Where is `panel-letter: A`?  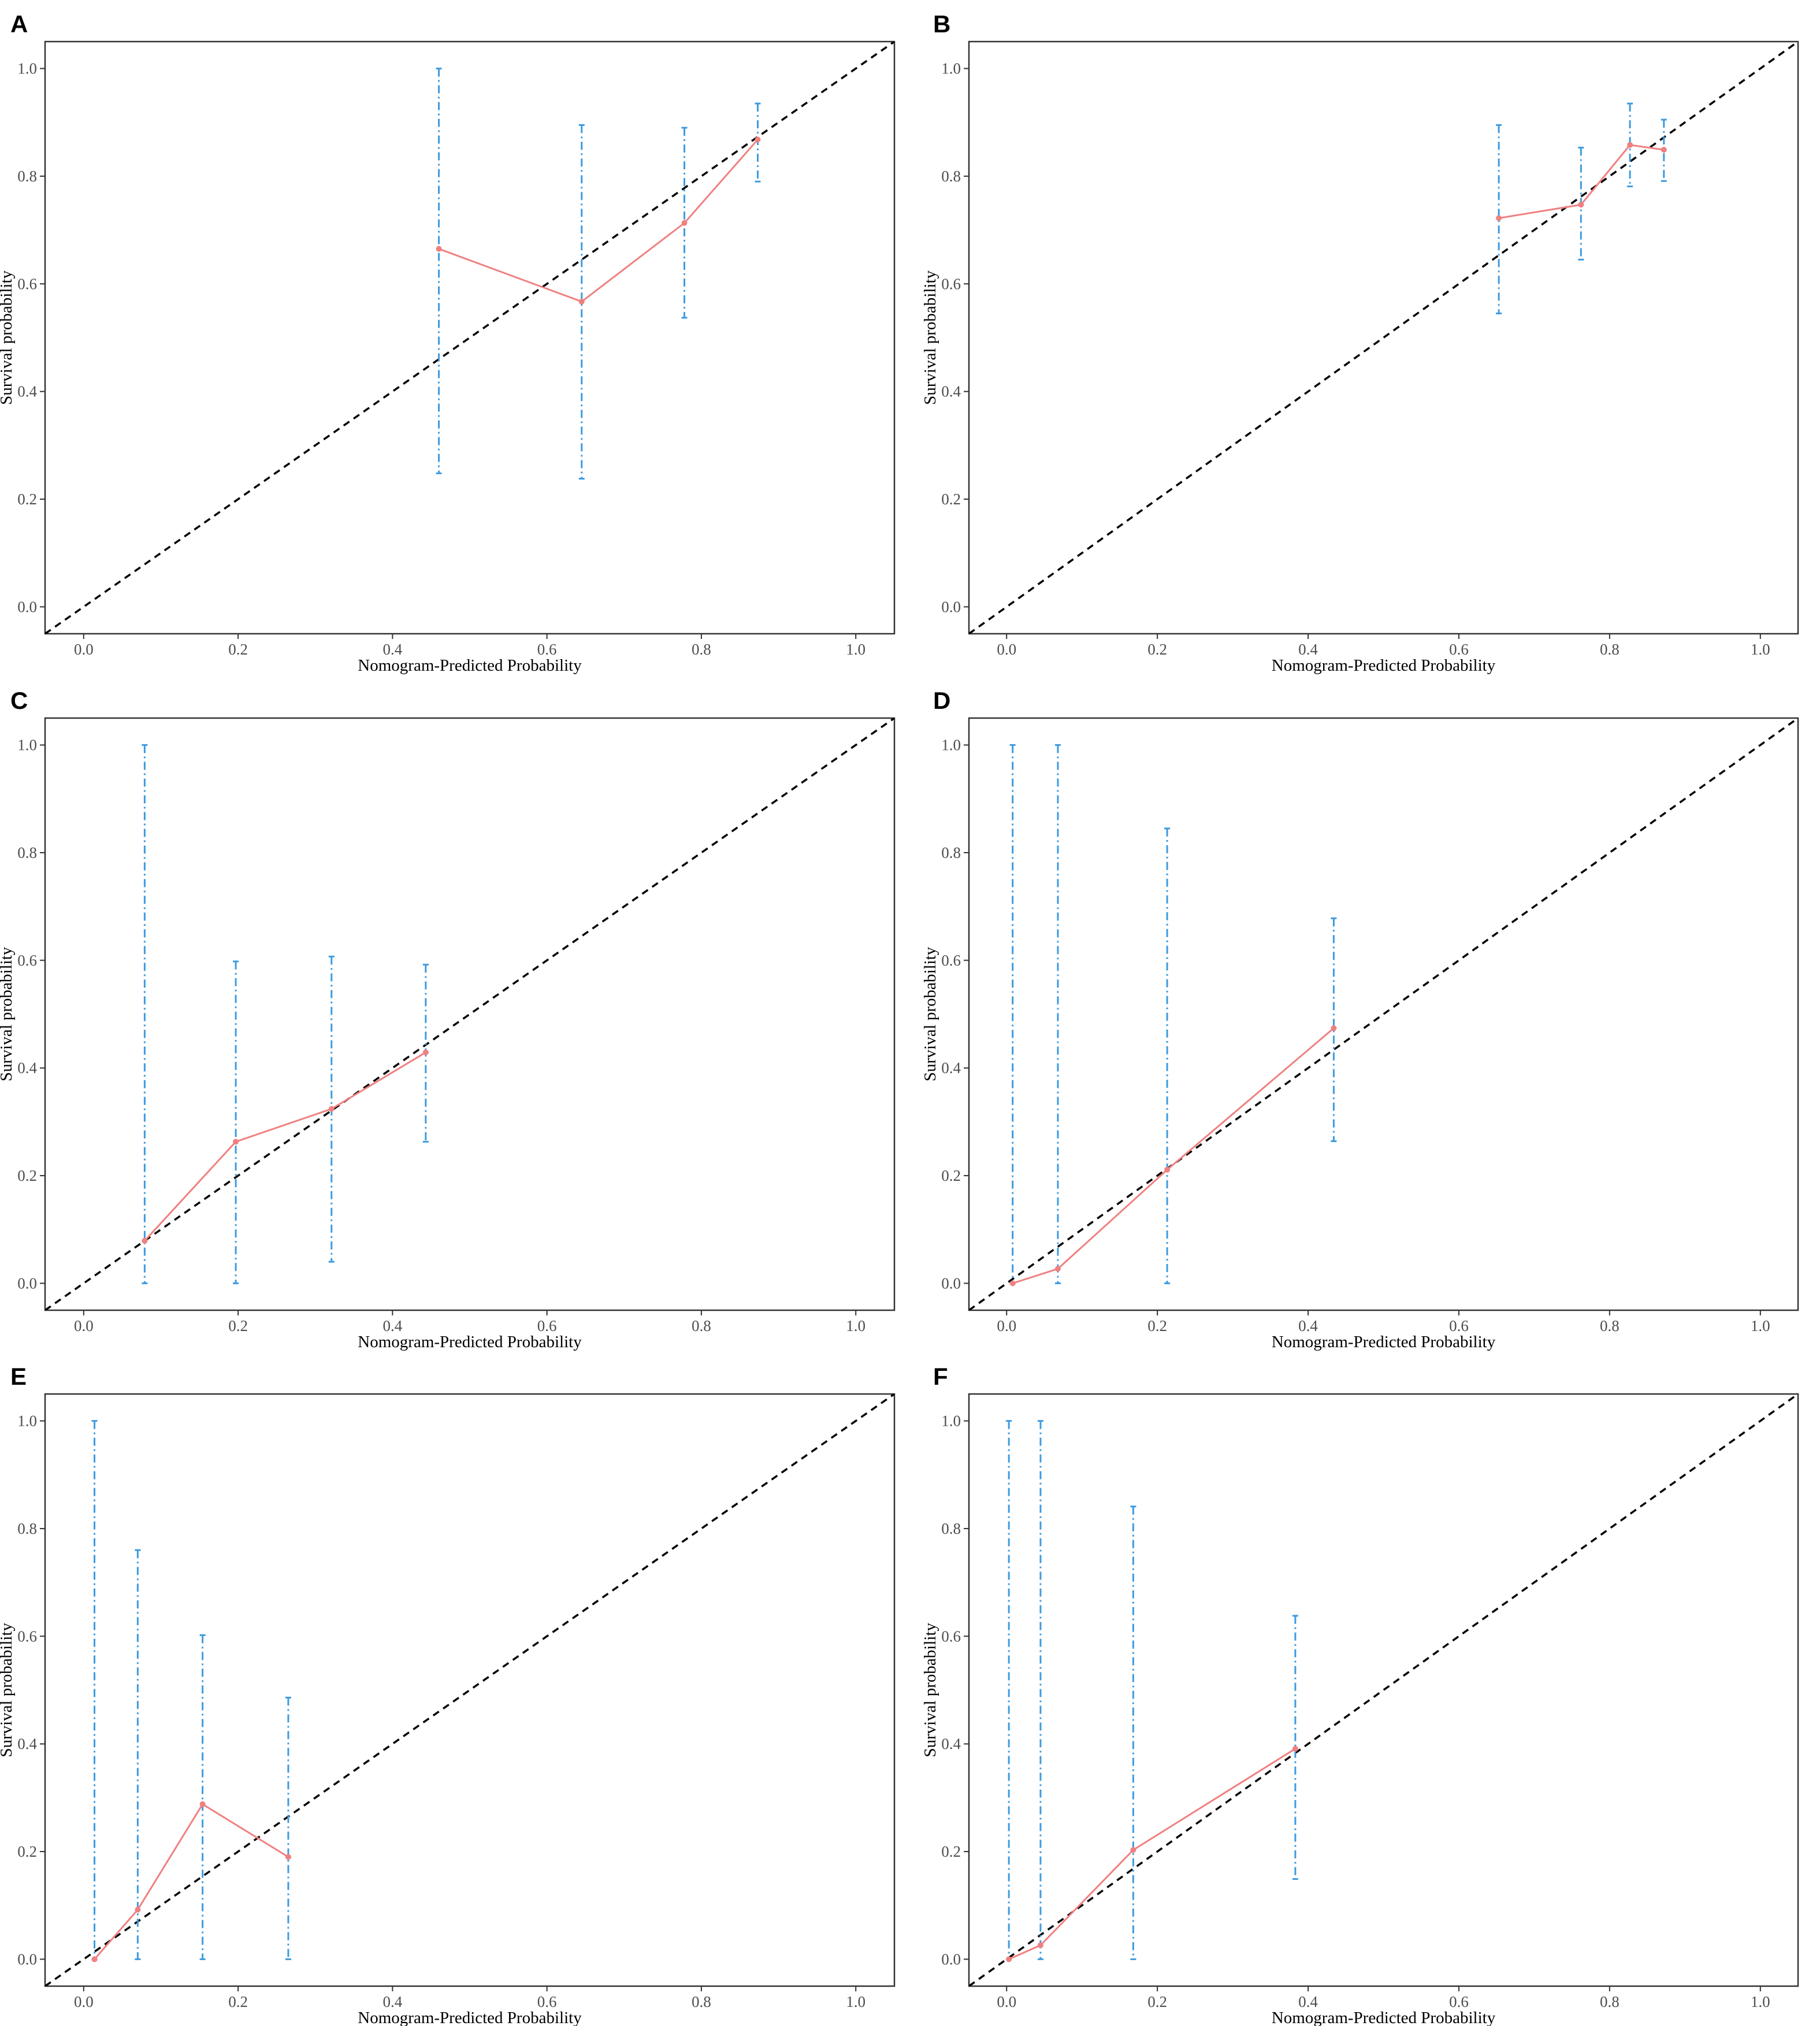 panel-letter: A is located at coordinates (19, 24).